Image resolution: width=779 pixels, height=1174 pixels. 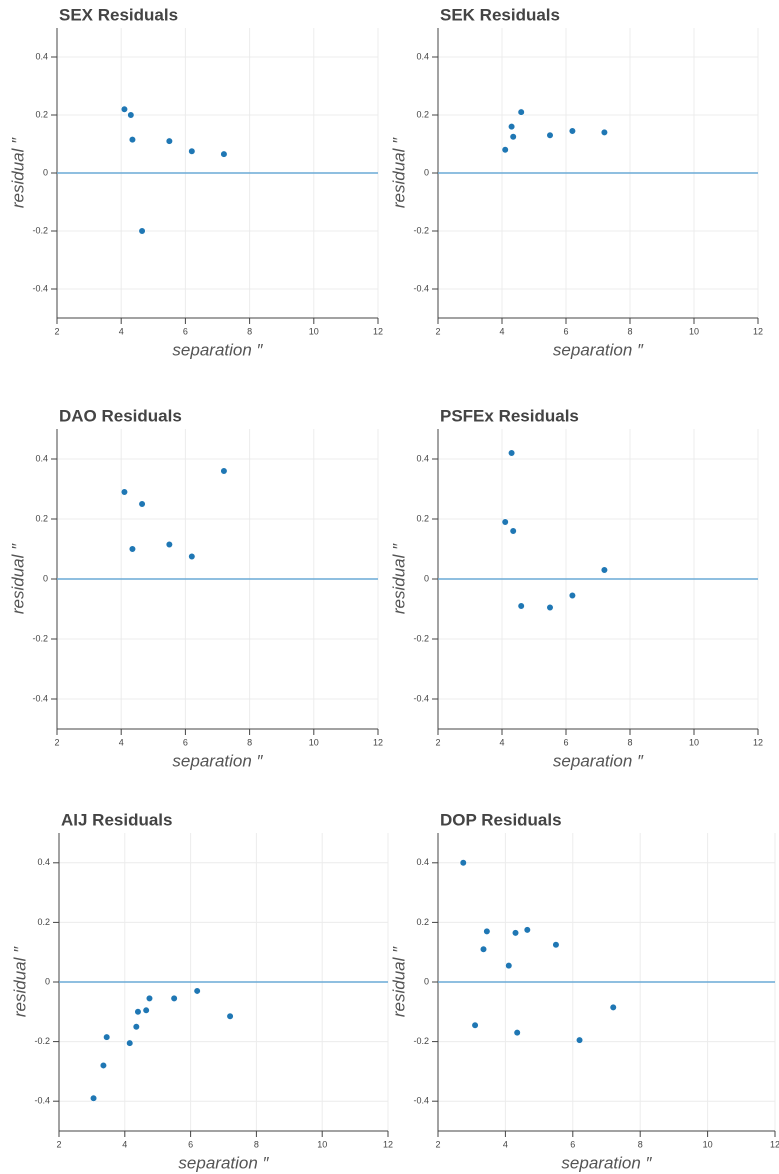 I want to click on chart-title: SEK Residuals, so click(x=500, y=14).